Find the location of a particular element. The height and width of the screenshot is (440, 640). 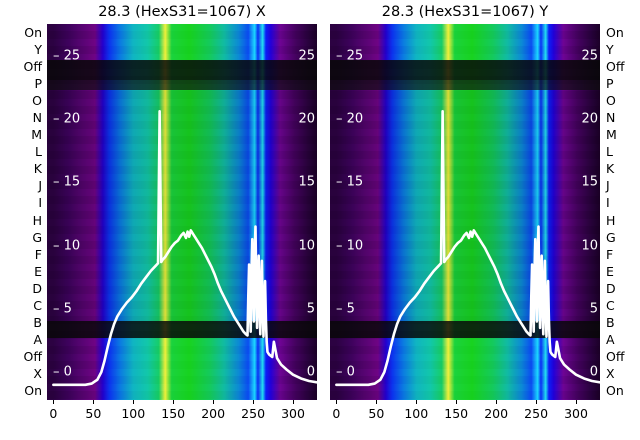

panel-title-right: 28.3 (HexS31=1067) Y is located at coordinates (465, 12).